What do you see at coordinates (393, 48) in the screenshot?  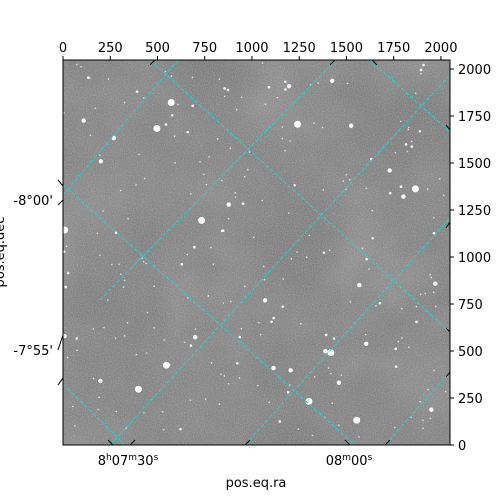 I see `top-tick-label-7: 1750` at bounding box center [393, 48].